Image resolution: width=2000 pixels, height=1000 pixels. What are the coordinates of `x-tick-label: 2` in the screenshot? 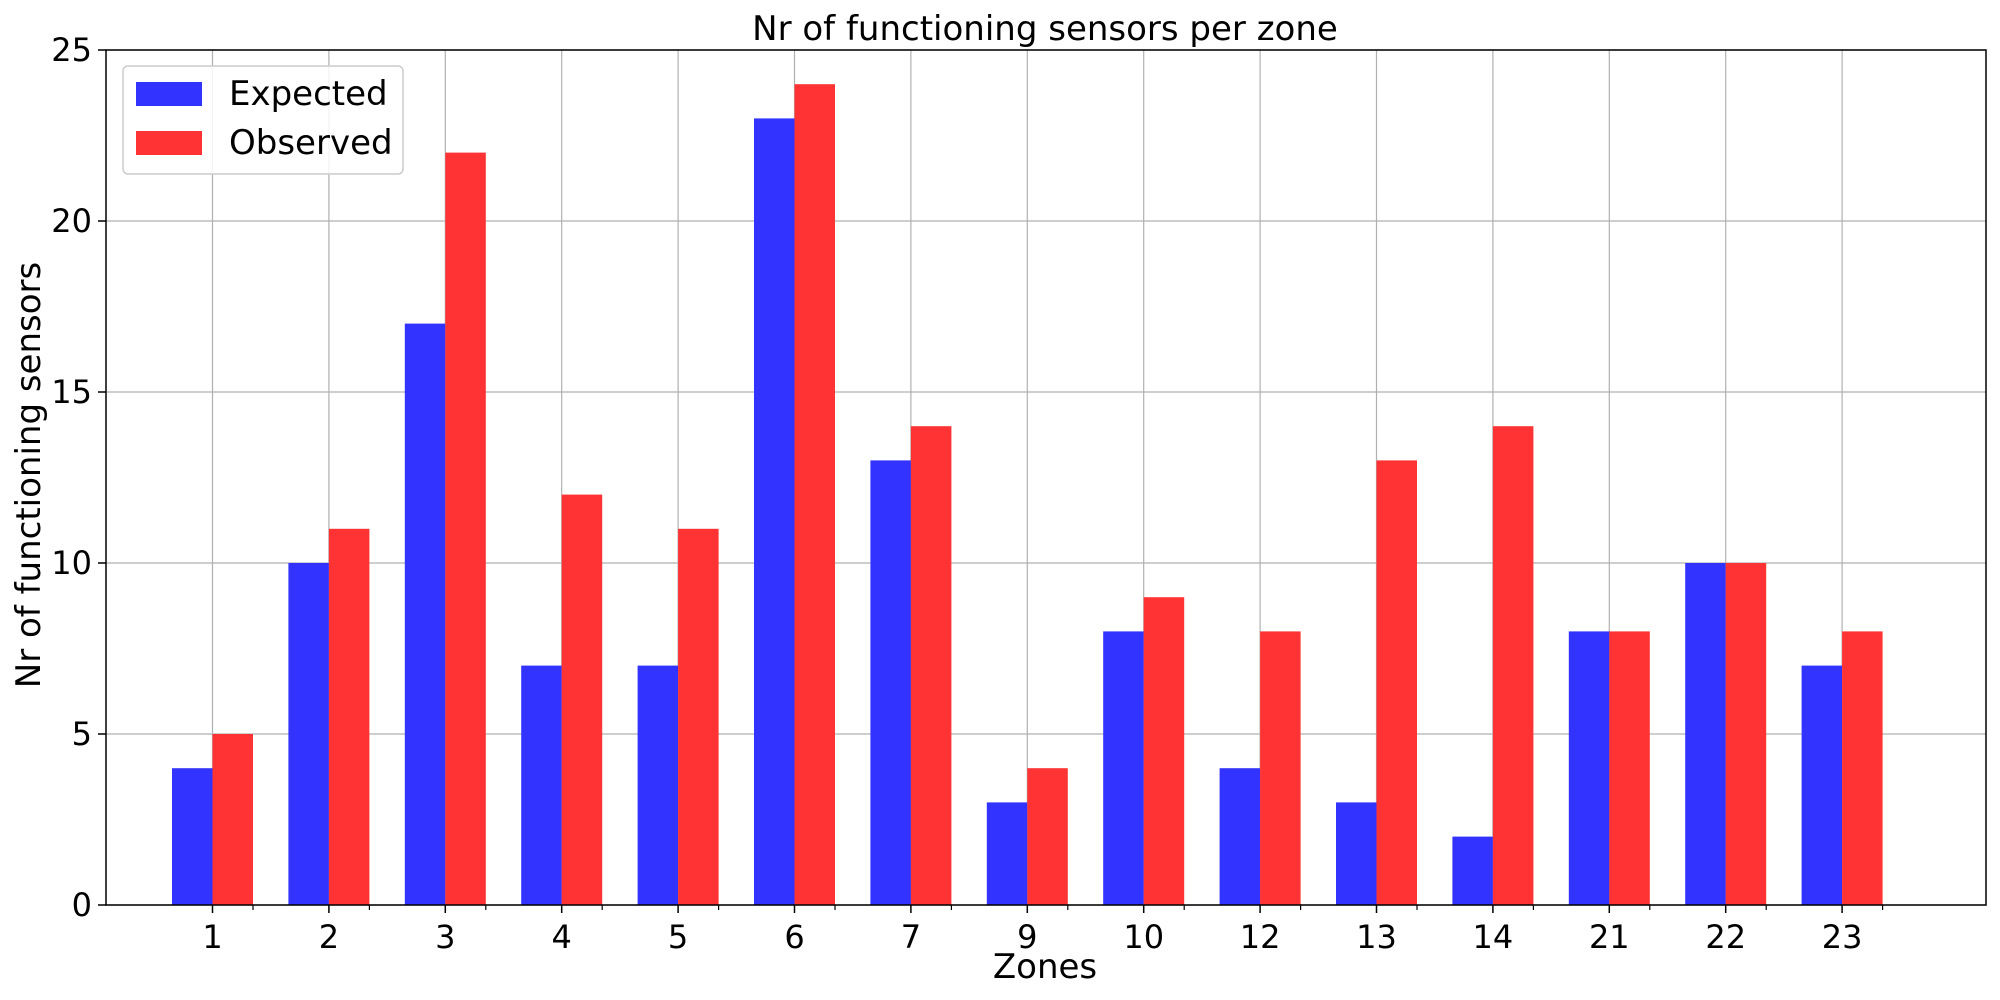 It's located at (329, 937).